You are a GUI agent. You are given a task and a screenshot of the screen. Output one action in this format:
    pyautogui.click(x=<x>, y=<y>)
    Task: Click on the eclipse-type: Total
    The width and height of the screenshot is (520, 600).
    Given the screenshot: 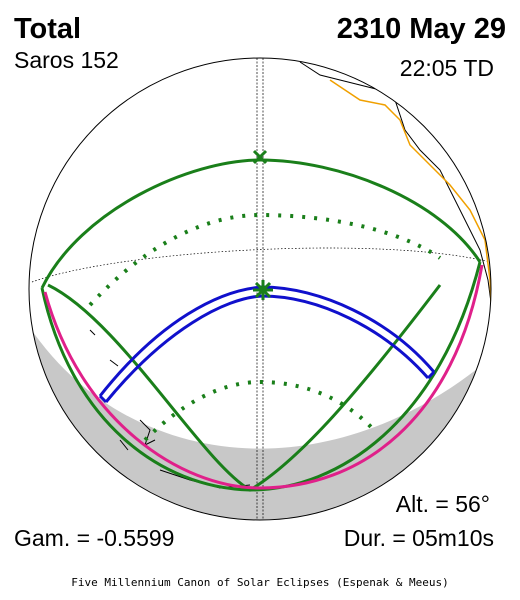 What is the action you would take?
    pyautogui.click(x=47, y=29)
    